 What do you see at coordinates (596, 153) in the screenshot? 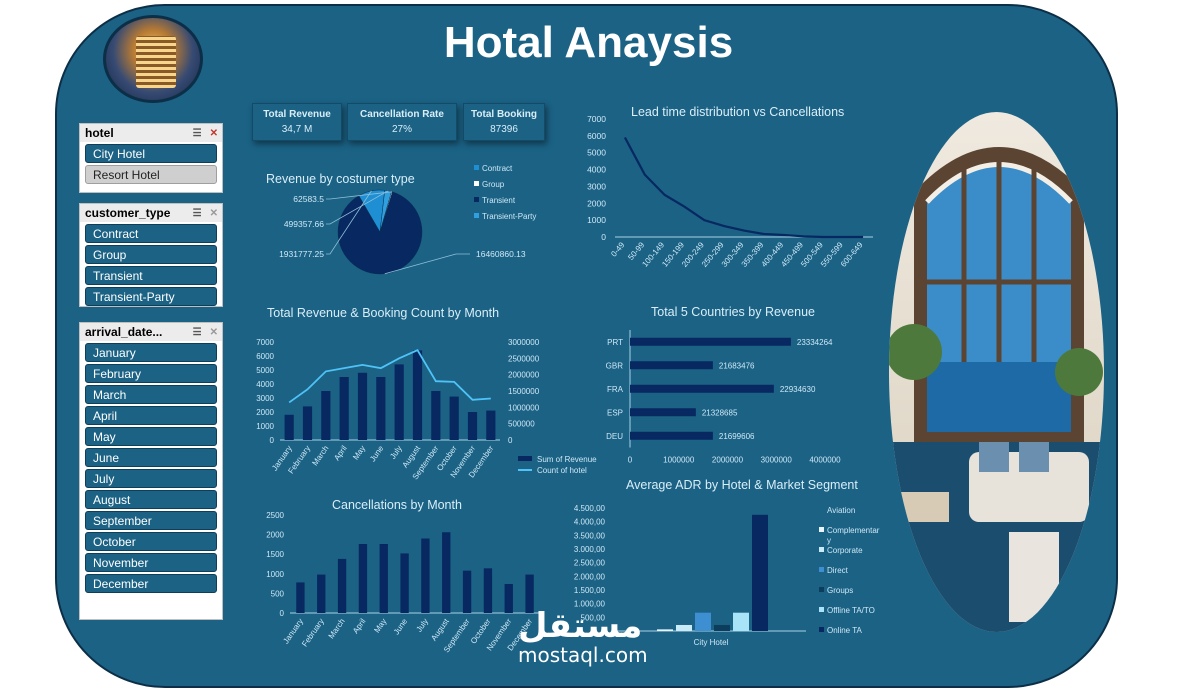
I see `y-tick-label: 5000` at bounding box center [596, 153].